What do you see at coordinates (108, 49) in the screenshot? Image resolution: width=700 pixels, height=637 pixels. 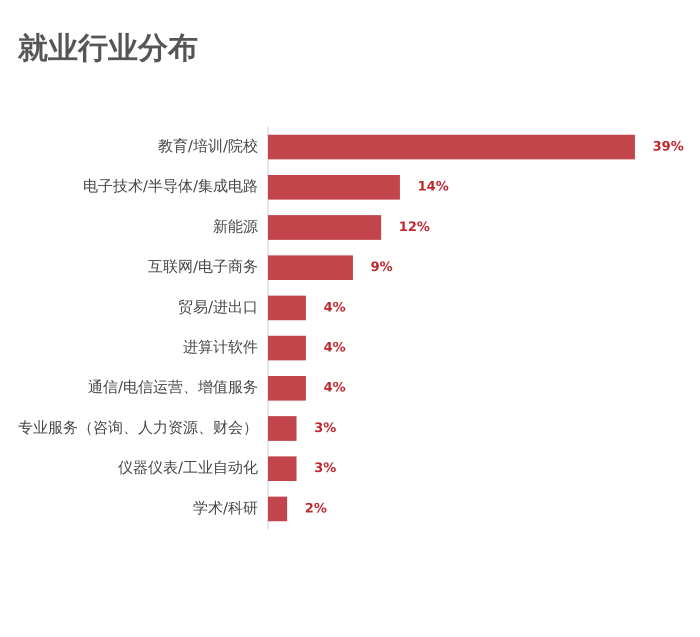 I see `chart-title: 就业行业分布` at bounding box center [108, 49].